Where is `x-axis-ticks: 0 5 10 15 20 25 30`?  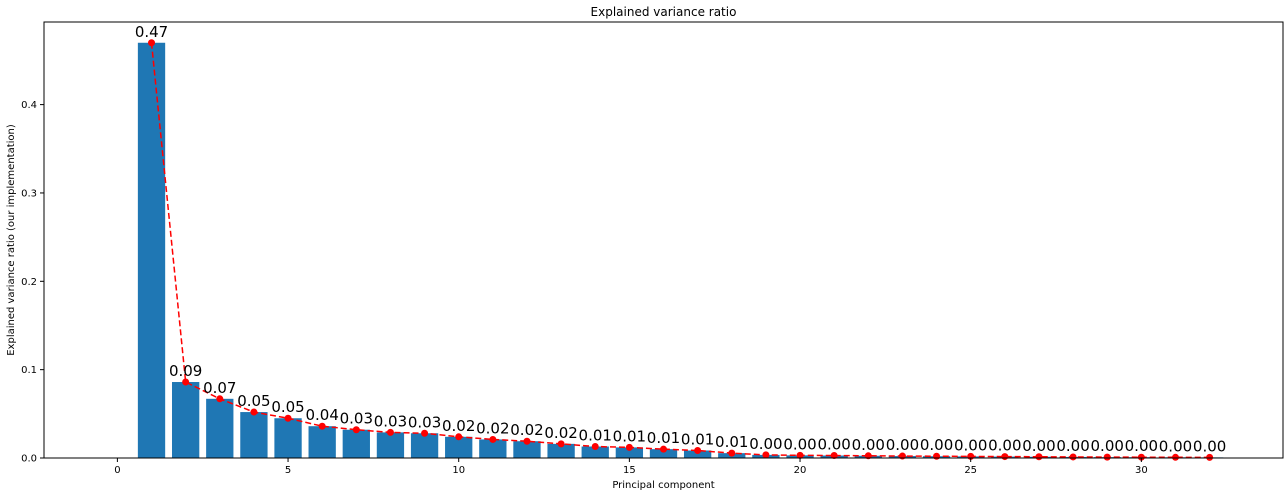 x-axis-ticks: 0 5 10 15 20 25 30 is located at coordinates (631, 467).